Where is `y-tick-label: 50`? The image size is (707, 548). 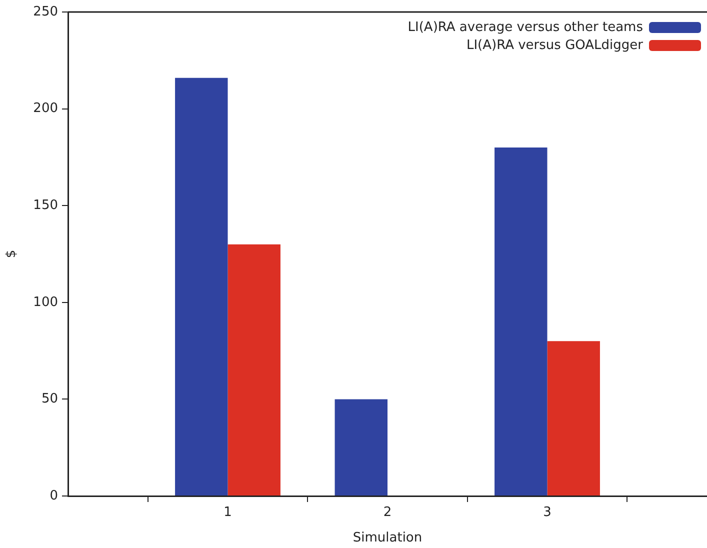 y-tick-label: 50 is located at coordinates (49, 399).